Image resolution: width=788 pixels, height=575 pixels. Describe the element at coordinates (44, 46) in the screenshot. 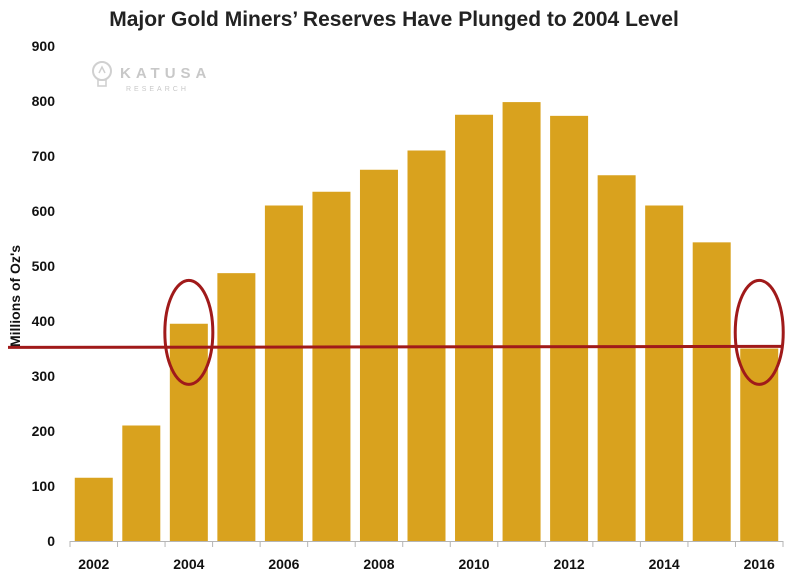

I see `y-tick-label: 900` at that location.